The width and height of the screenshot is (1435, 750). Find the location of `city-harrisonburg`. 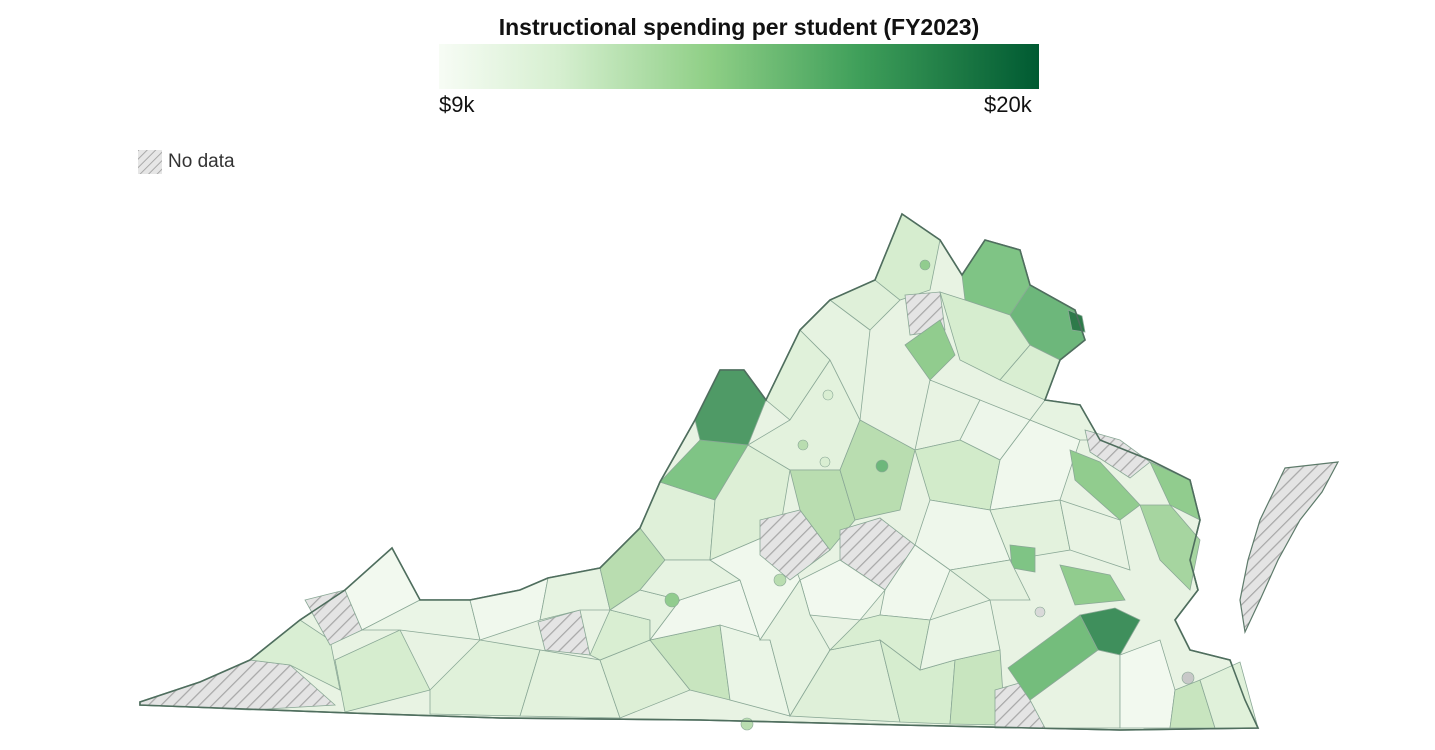

city-harrisonburg is located at coordinates (828, 395).